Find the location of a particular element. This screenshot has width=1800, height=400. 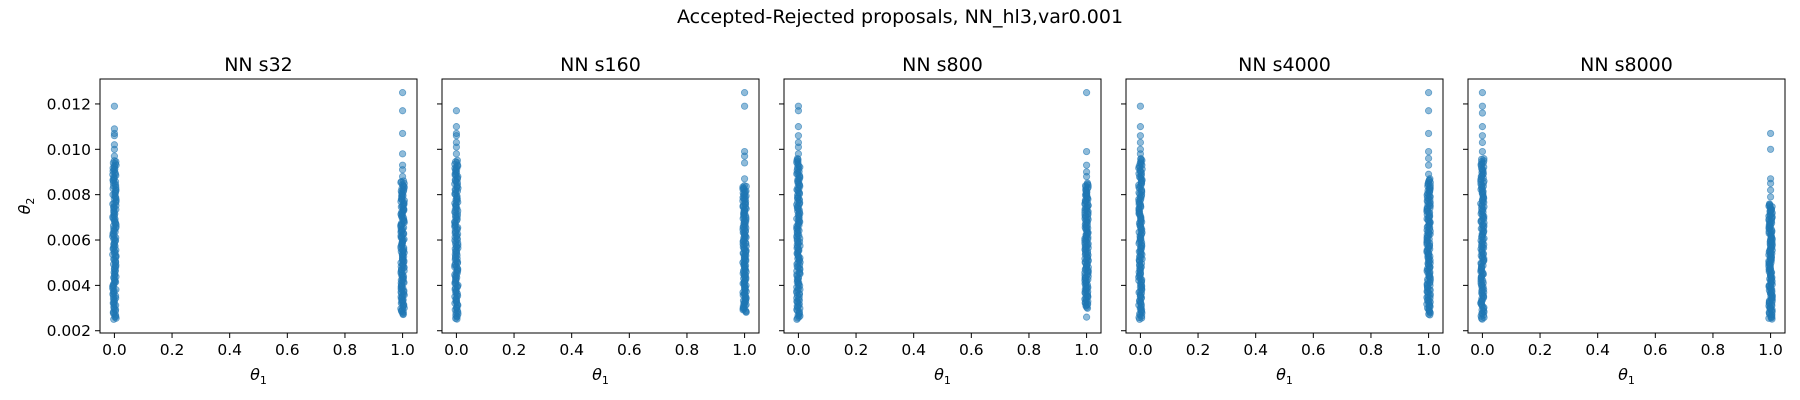

y-tick-label: 0.006 is located at coordinates (69, 241).